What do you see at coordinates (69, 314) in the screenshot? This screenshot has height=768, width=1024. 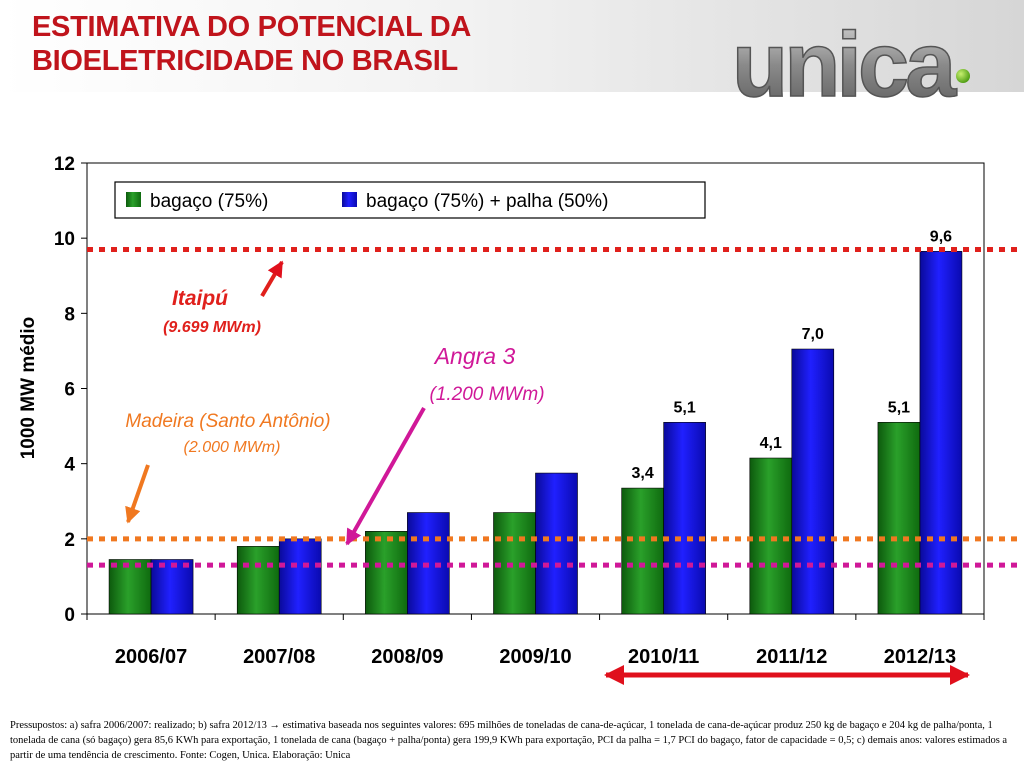 I see `y-tick-label: 8` at bounding box center [69, 314].